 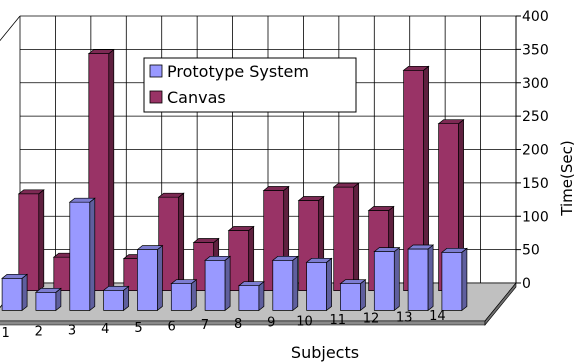 What do you see at coordinates (24, 292) in the screenshot?
I see `bar-prototype-system-1-side` at bounding box center [24, 292].